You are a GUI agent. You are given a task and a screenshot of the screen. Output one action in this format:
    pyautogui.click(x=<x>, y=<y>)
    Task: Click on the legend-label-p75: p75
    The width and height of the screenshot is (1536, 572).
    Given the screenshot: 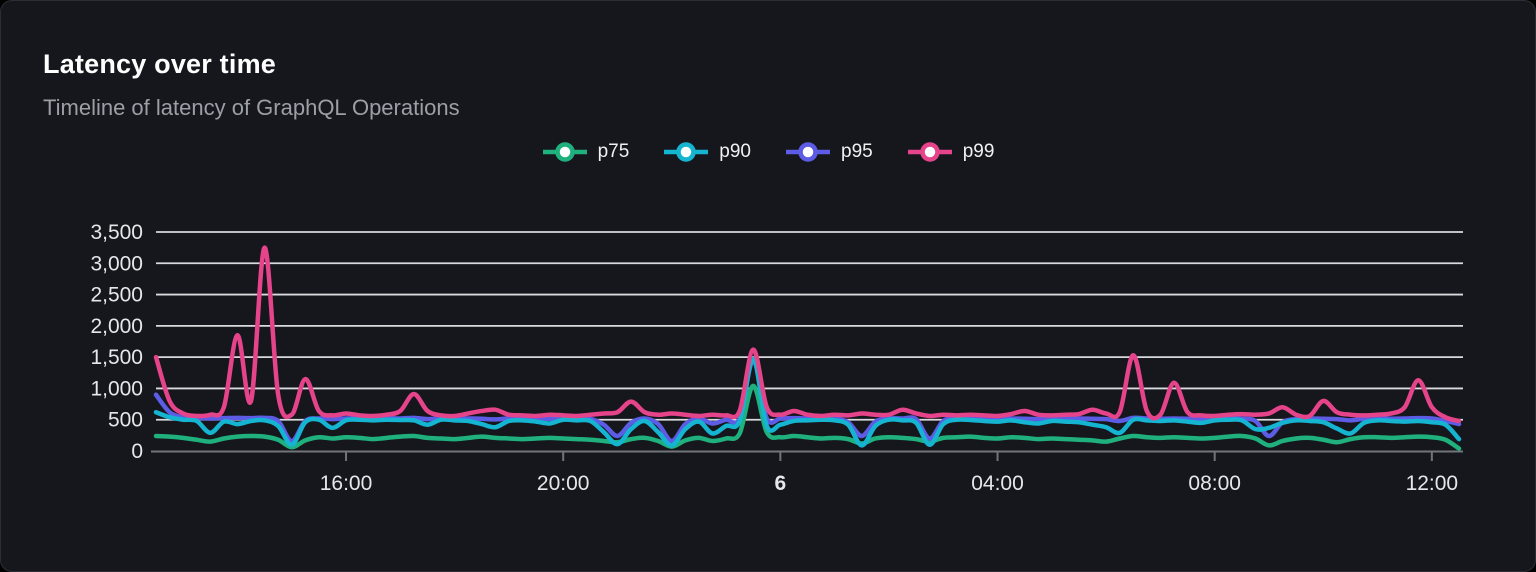 What is the action you would take?
    pyautogui.click(x=613, y=151)
    